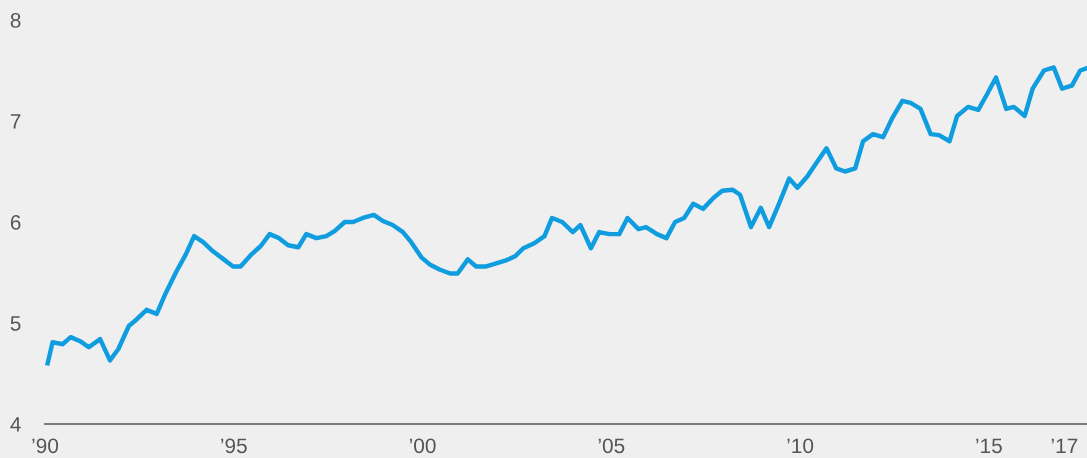  Describe the element at coordinates (15, 121) in the screenshot. I see `y-tick-label: 7` at that location.